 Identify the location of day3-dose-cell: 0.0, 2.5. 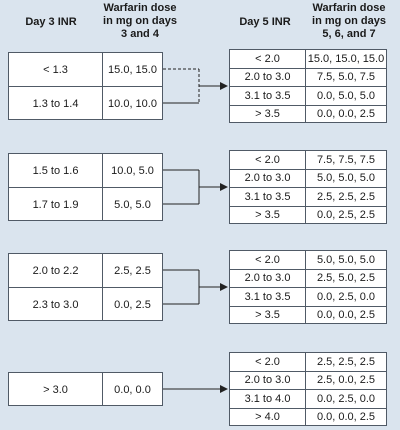
(132, 304).